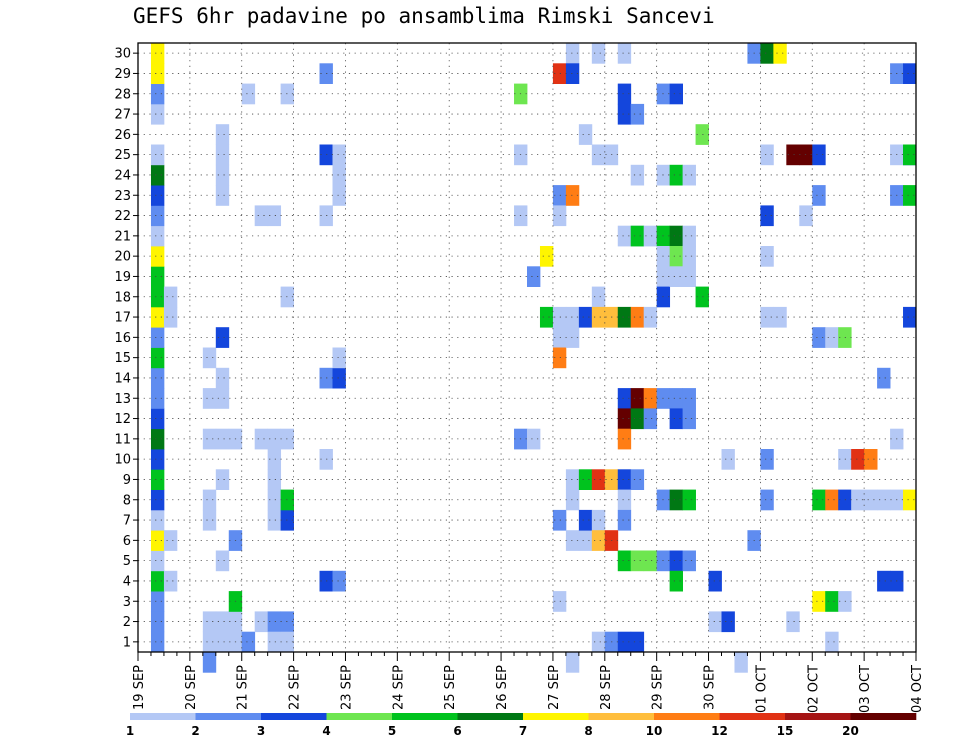 This screenshot has height=742, width=960. I want to click on cell-m1-s10, so click(274, 642).